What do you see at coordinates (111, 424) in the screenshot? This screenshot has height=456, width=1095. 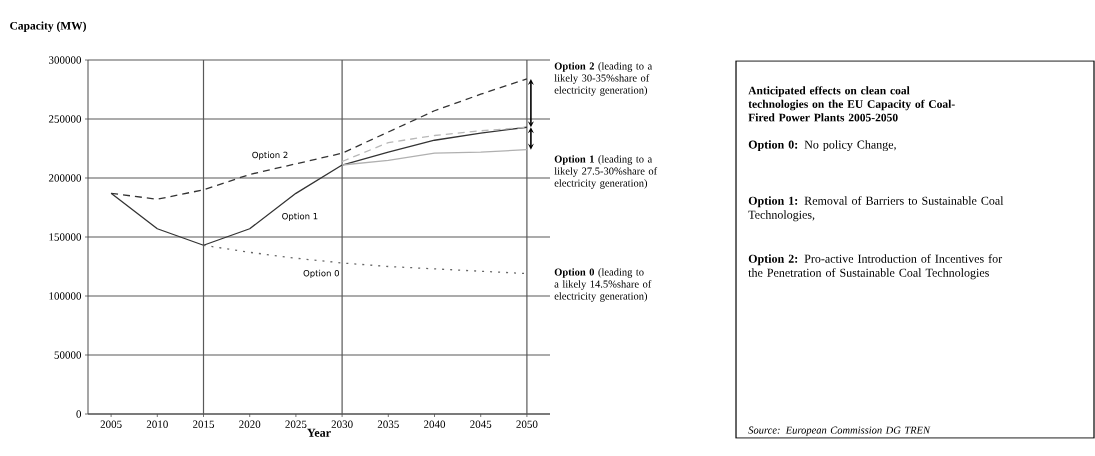 I see `x-tick-label: 2005` at bounding box center [111, 424].